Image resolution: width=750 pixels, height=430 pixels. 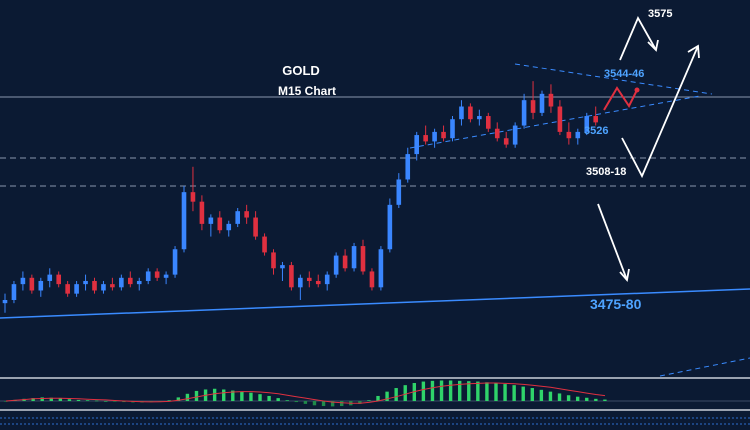 What do you see at coordinates (637, 90) in the screenshot?
I see `projected-path-end` at bounding box center [637, 90].